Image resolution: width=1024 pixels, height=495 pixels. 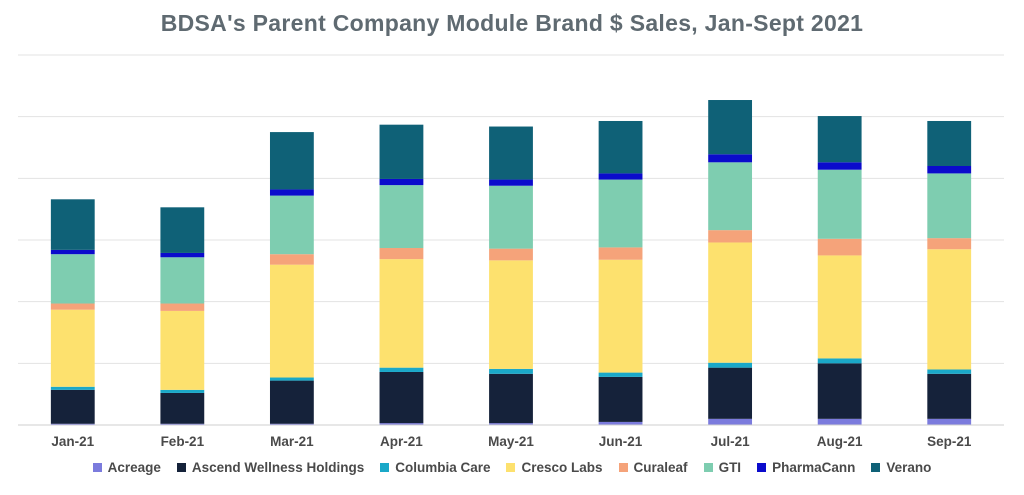 I want to click on legend-item: Acreage, so click(x=126, y=467).